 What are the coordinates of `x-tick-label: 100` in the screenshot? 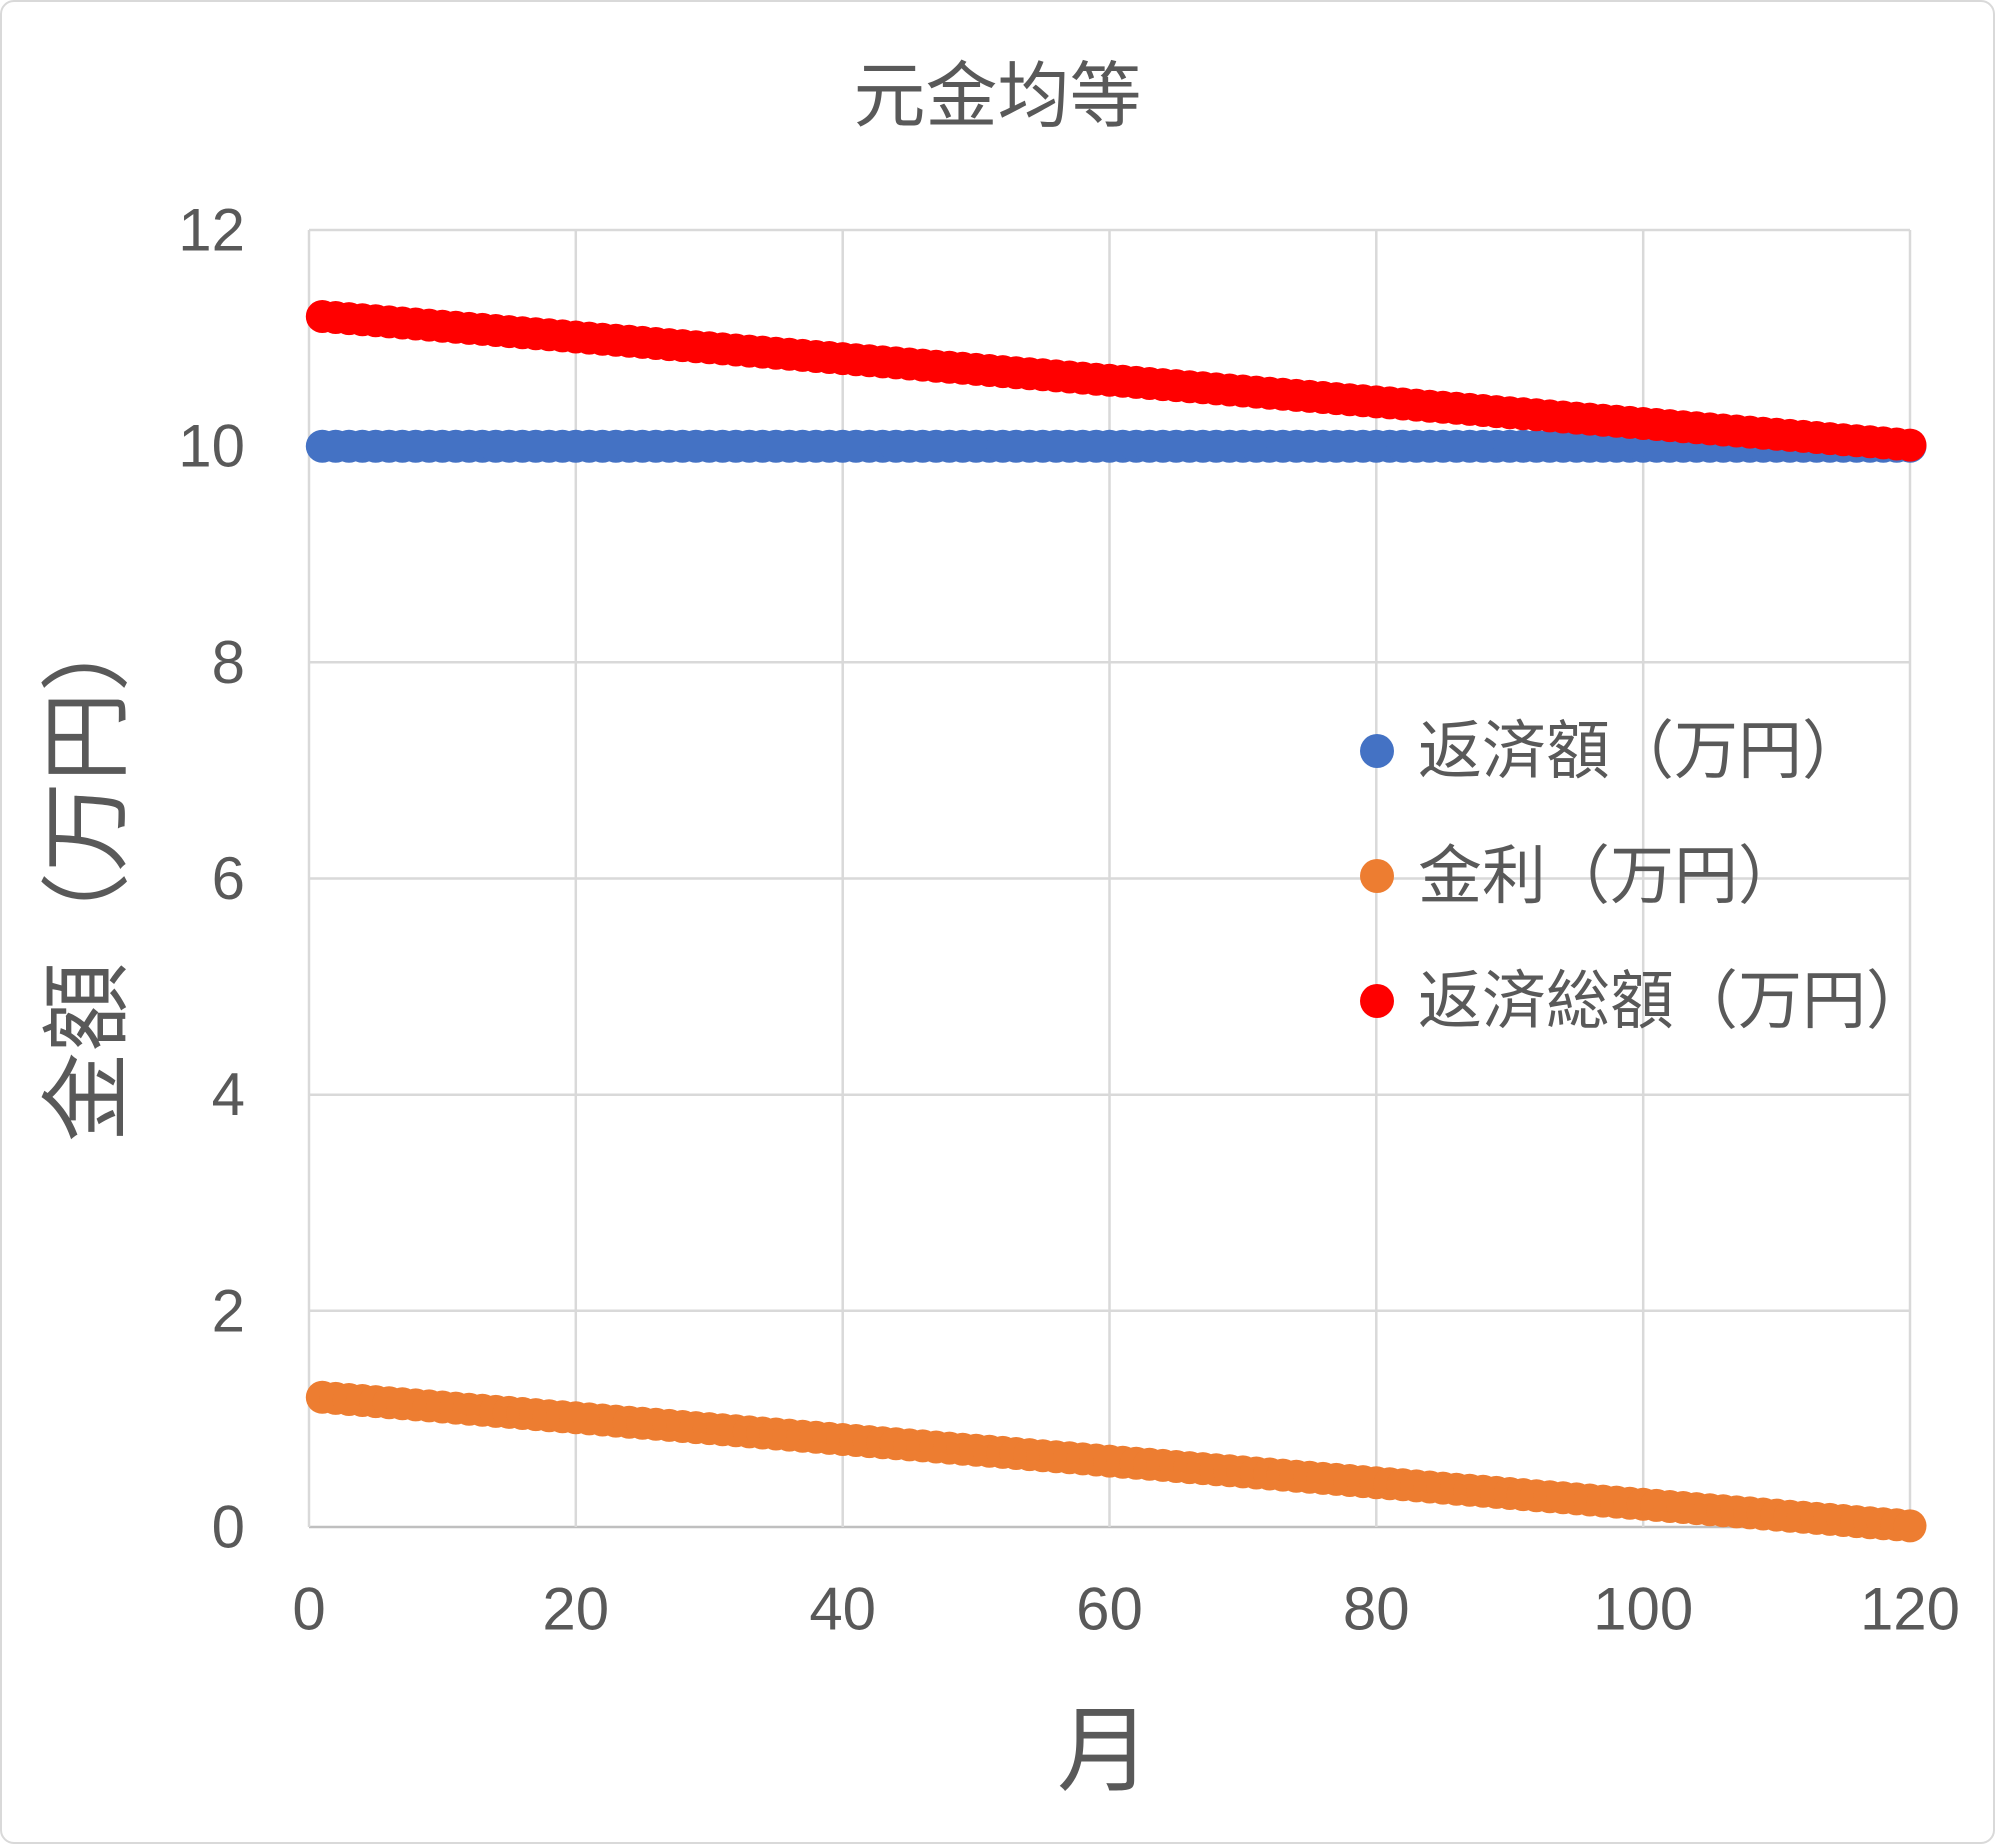 It's located at (1643, 1609).